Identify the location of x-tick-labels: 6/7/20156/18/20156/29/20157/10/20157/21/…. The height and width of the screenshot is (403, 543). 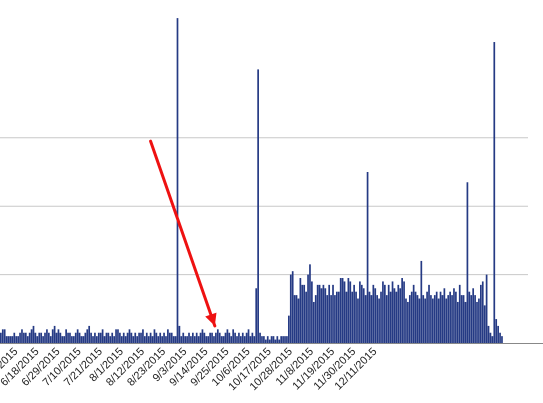
(189, 369).